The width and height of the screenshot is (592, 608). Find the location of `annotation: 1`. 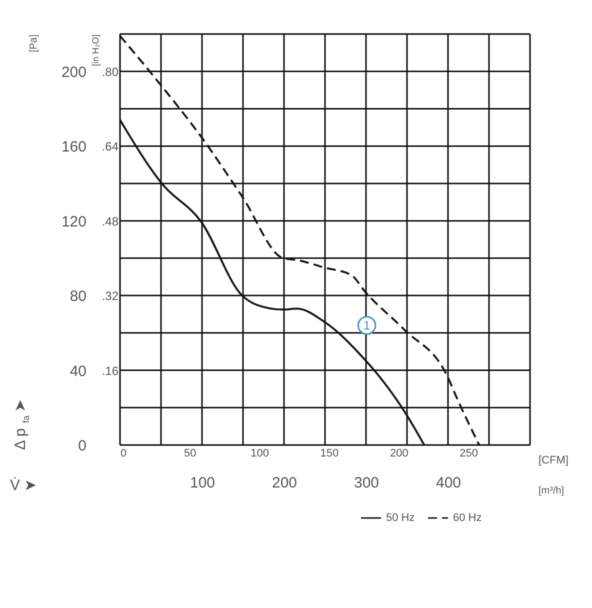

annotation: 1 is located at coordinates (366, 325).